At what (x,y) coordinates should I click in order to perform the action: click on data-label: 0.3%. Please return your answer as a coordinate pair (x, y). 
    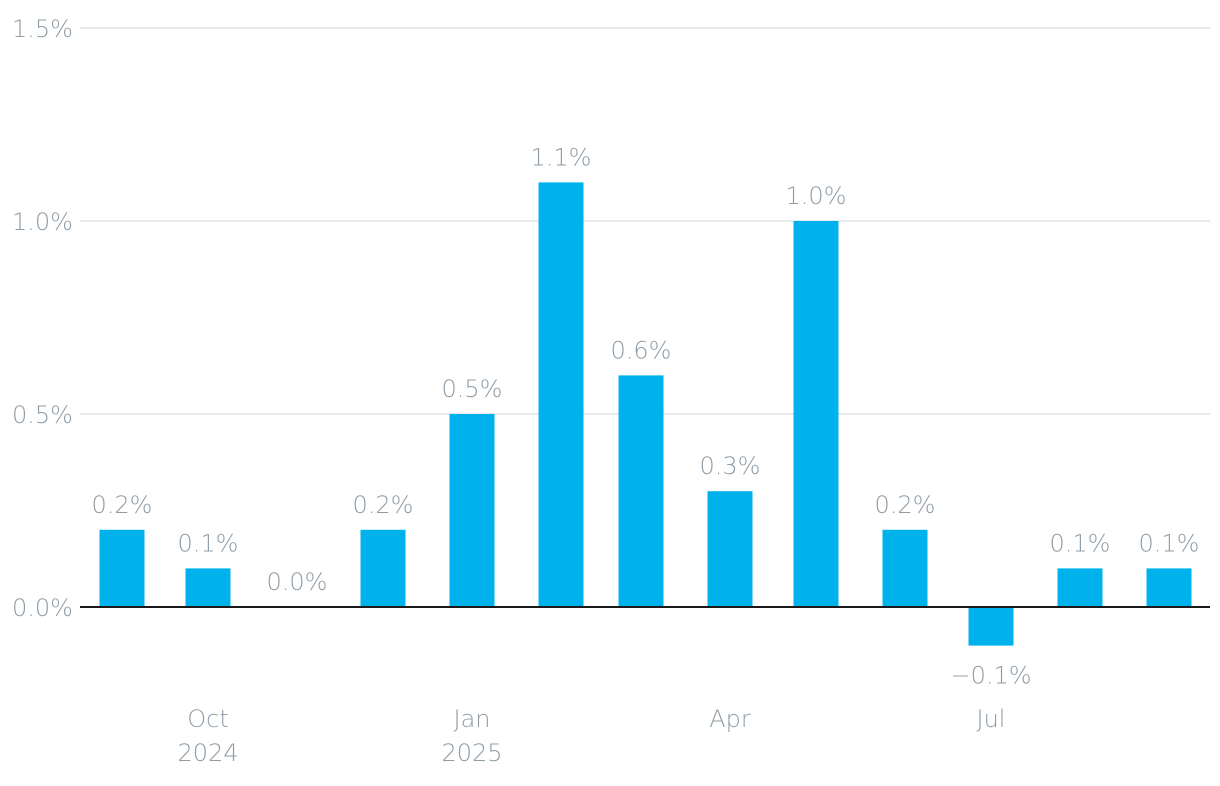
    Looking at the image, I should click on (730, 466).